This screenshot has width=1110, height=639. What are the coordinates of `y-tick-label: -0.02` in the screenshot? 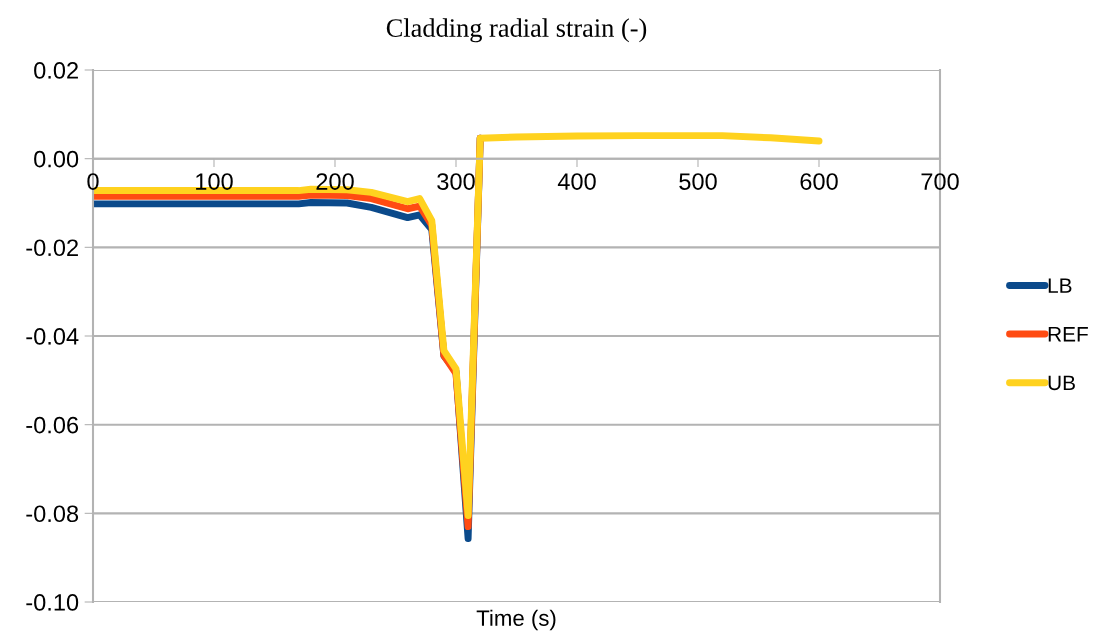 It's located at (52, 248).